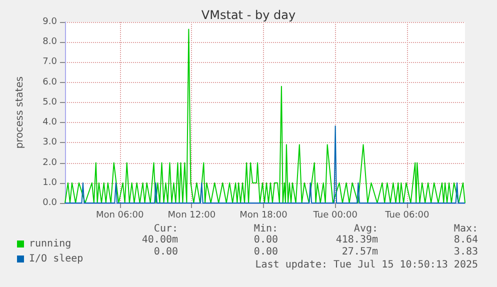 This screenshot has height=287, width=497. Describe the element at coordinates (366, 265) in the screenshot. I see `text: Last update: Tue Jul 15 10:50:13 2025` at that location.